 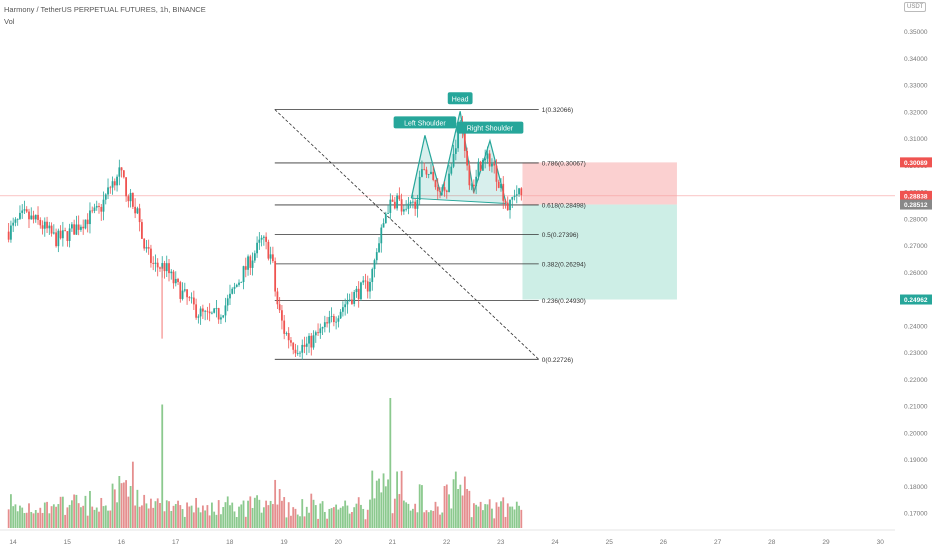 I want to click on time-axis: 14 15 16 17 18 19 20 21 22 23 24 25 26 27 28 29 30, so click(x=447, y=537).